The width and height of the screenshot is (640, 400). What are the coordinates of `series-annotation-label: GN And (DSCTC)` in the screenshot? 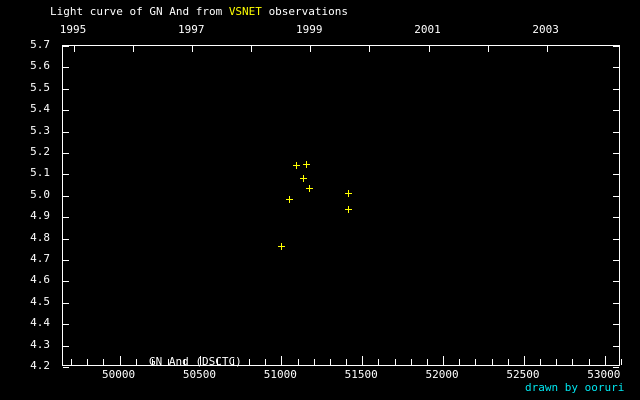 It's located at (195, 361).